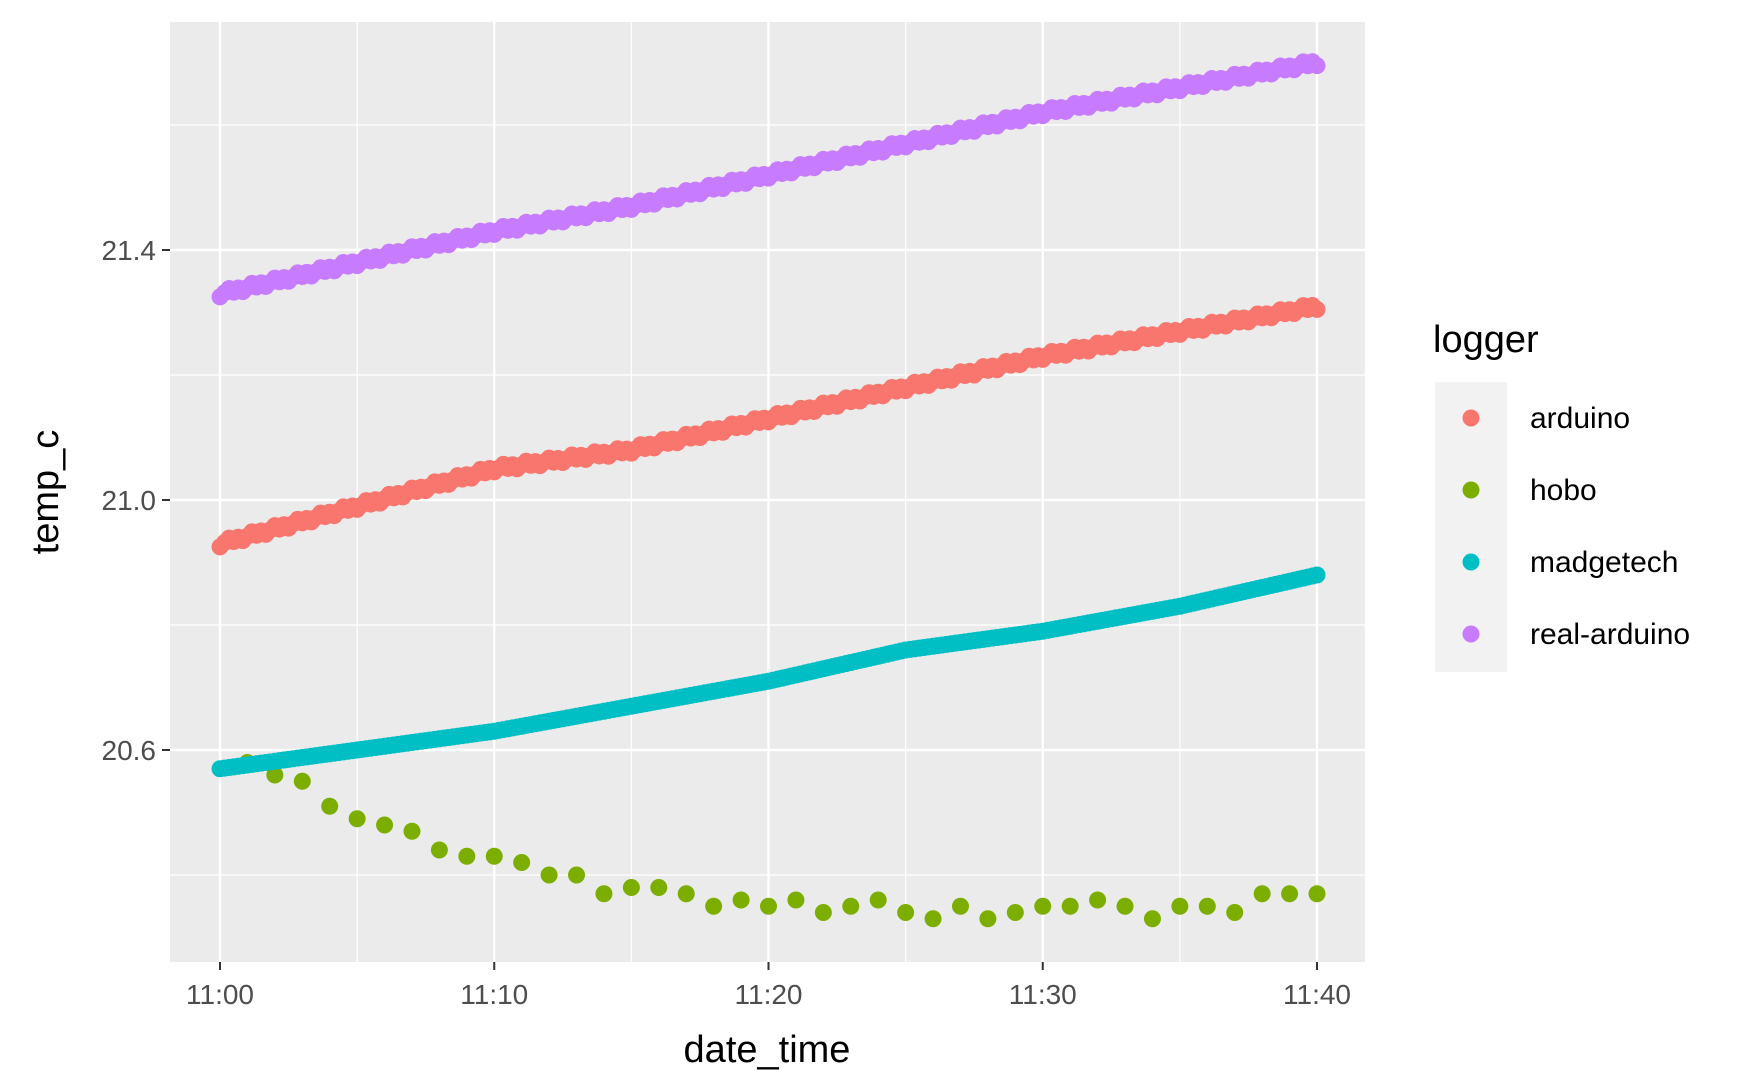  I want to click on y-tick-label: 21.4, so click(129, 250).